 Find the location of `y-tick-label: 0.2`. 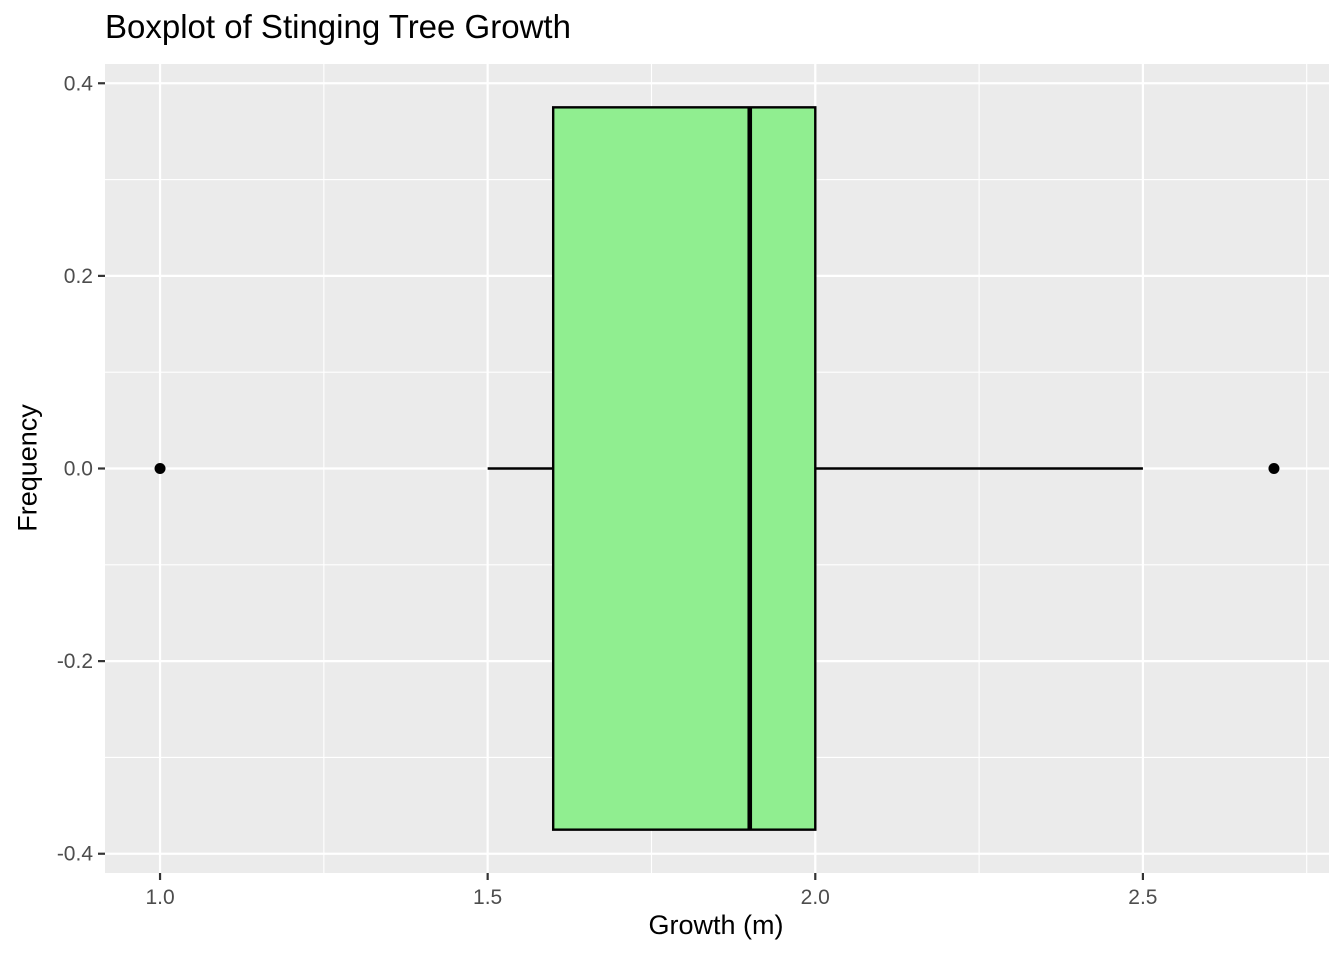

y-tick-label: 0.2 is located at coordinates (78, 276).